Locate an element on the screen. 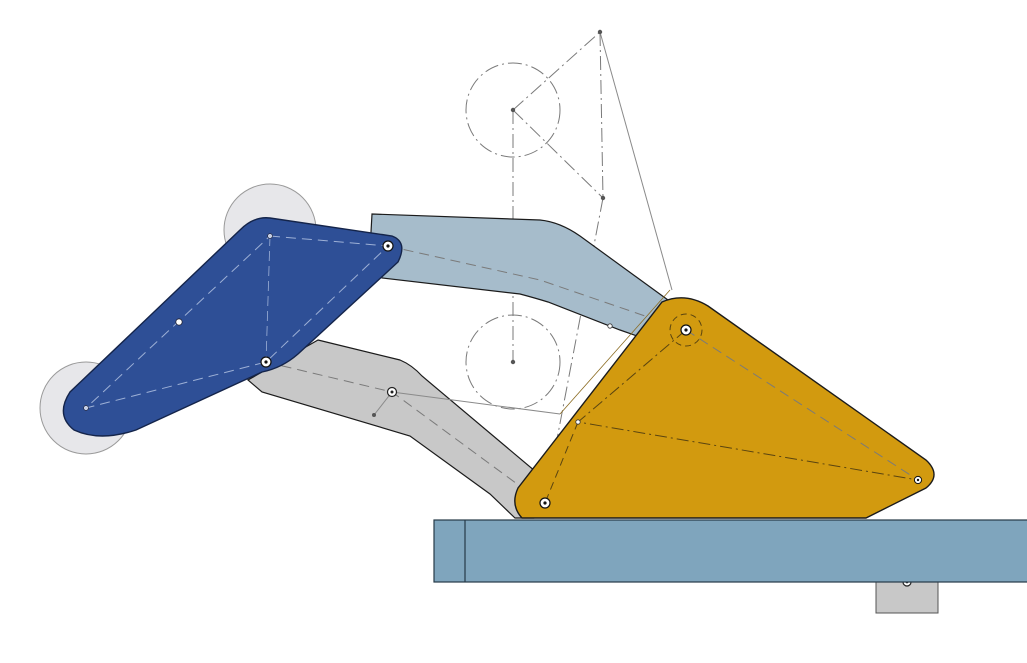  construction-circle-upper is located at coordinates (513, 110).